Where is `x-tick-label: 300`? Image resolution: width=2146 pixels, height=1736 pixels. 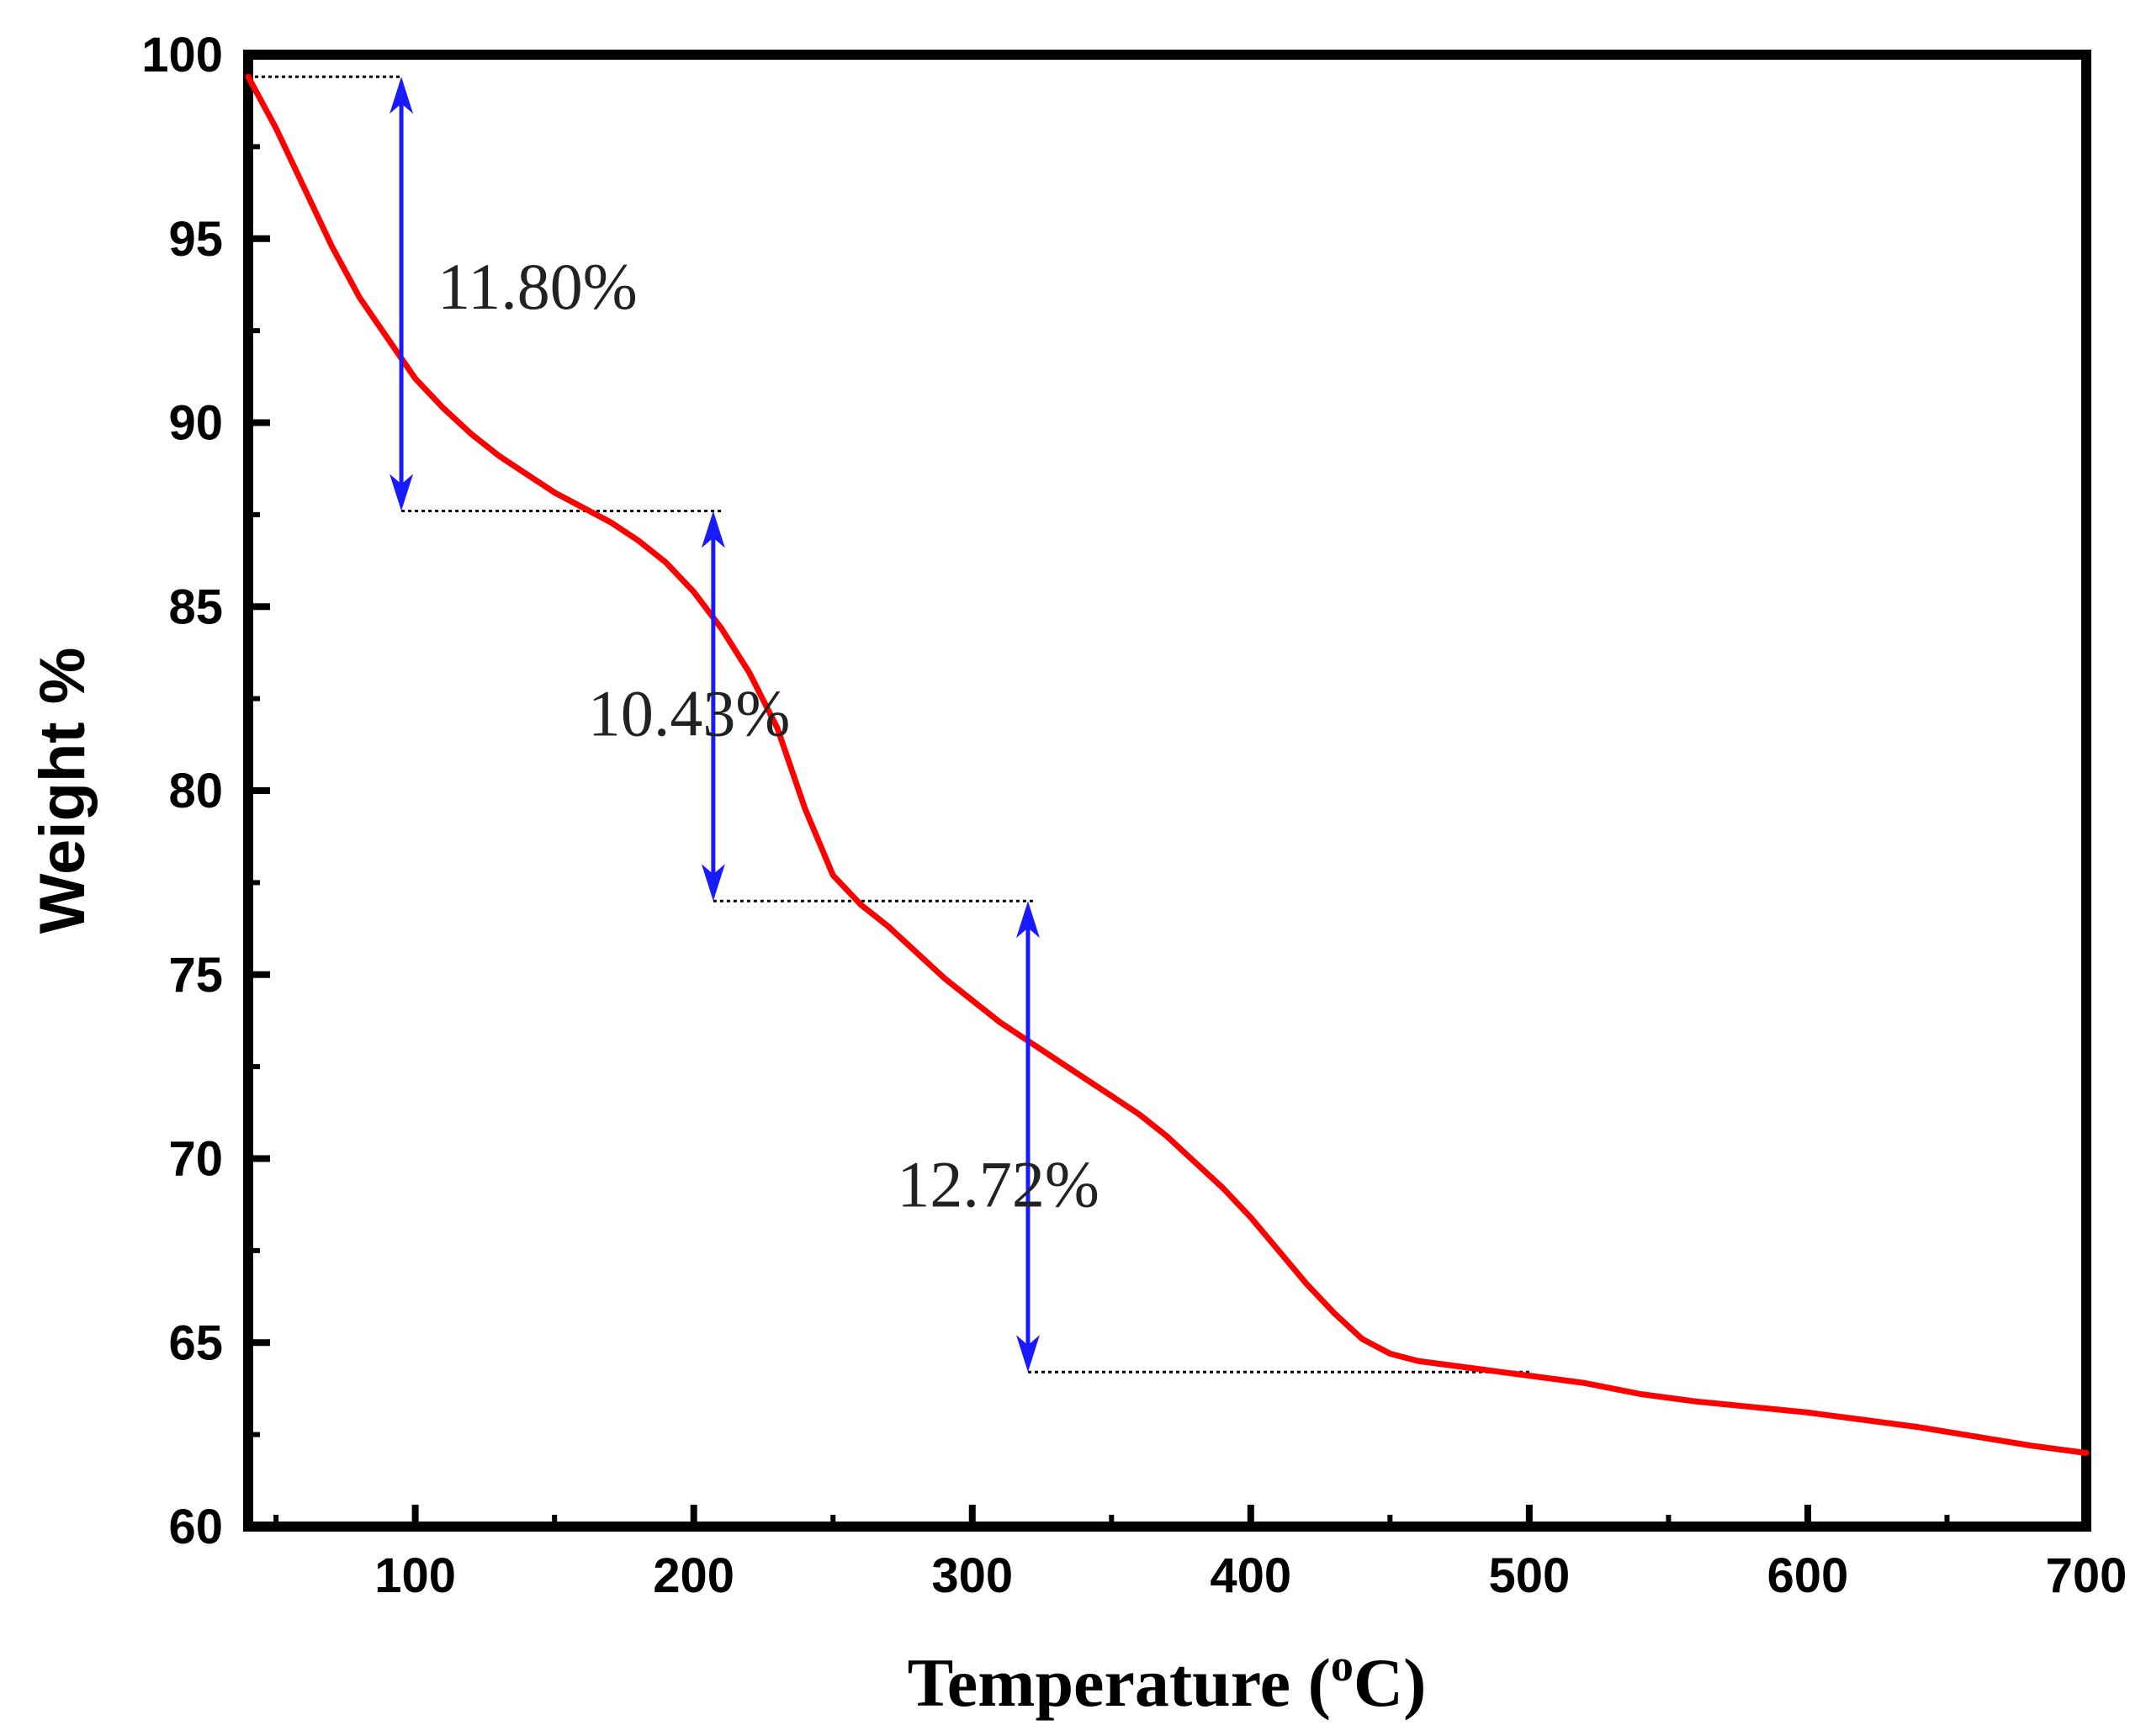
x-tick-label: 300 is located at coordinates (972, 1575).